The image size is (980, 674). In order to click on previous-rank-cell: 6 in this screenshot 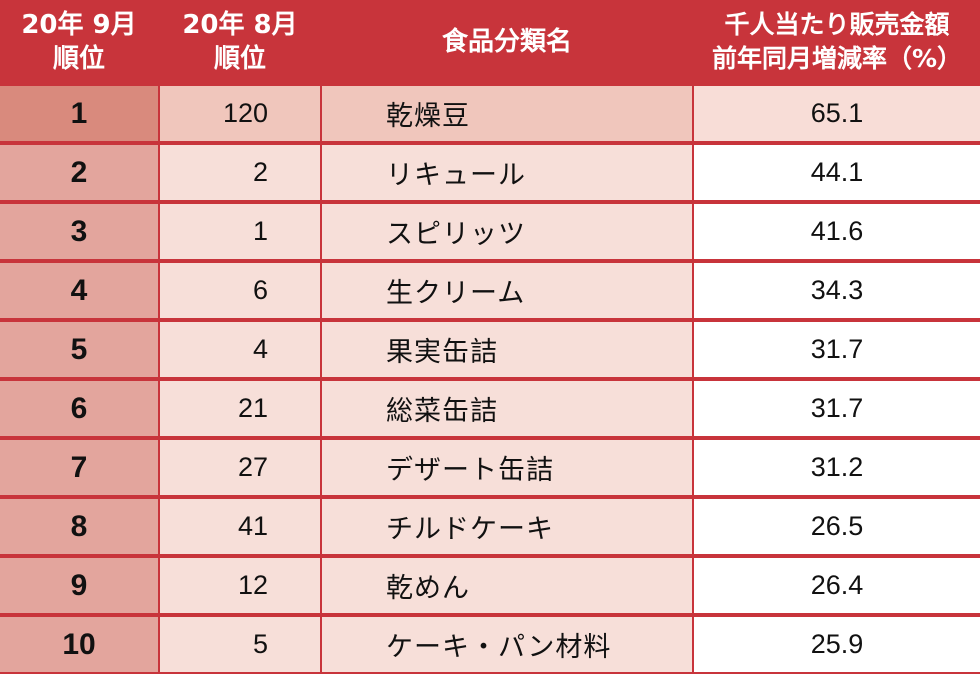, I will do `click(240, 290)`.